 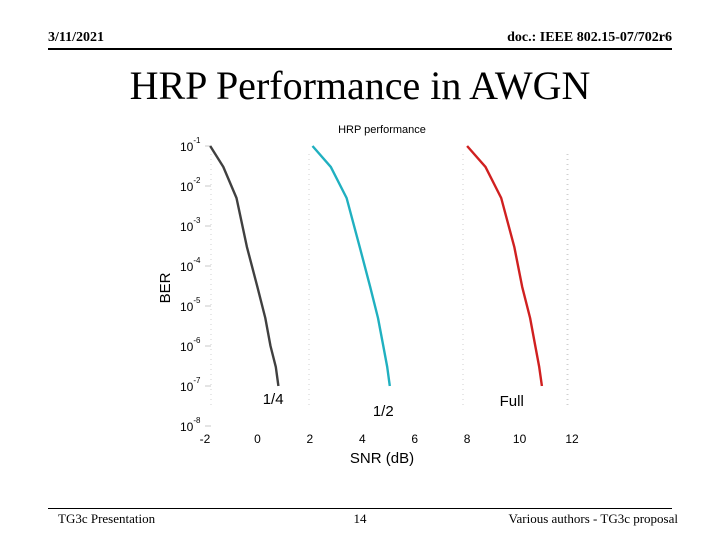 What do you see at coordinates (190, 225) in the screenshot?
I see `y-tick-label: 10⁻³` at bounding box center [190, 225].